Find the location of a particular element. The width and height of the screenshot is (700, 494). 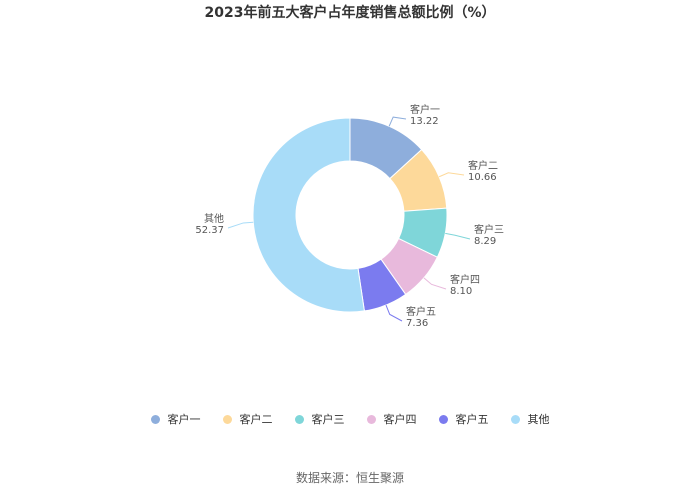

chart-legend: 客户一 客户二 客户三 客户四 客户五 其他 is located at coordinates (350, 419).